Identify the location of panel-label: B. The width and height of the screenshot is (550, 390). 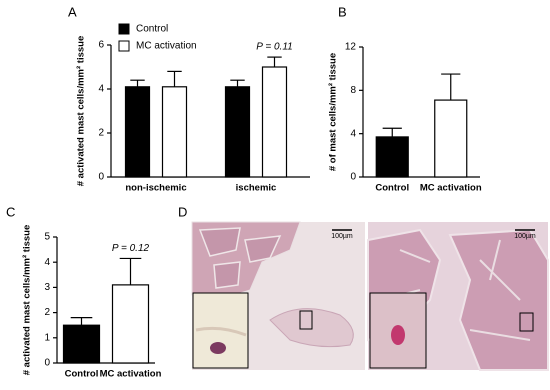
(342, 11).